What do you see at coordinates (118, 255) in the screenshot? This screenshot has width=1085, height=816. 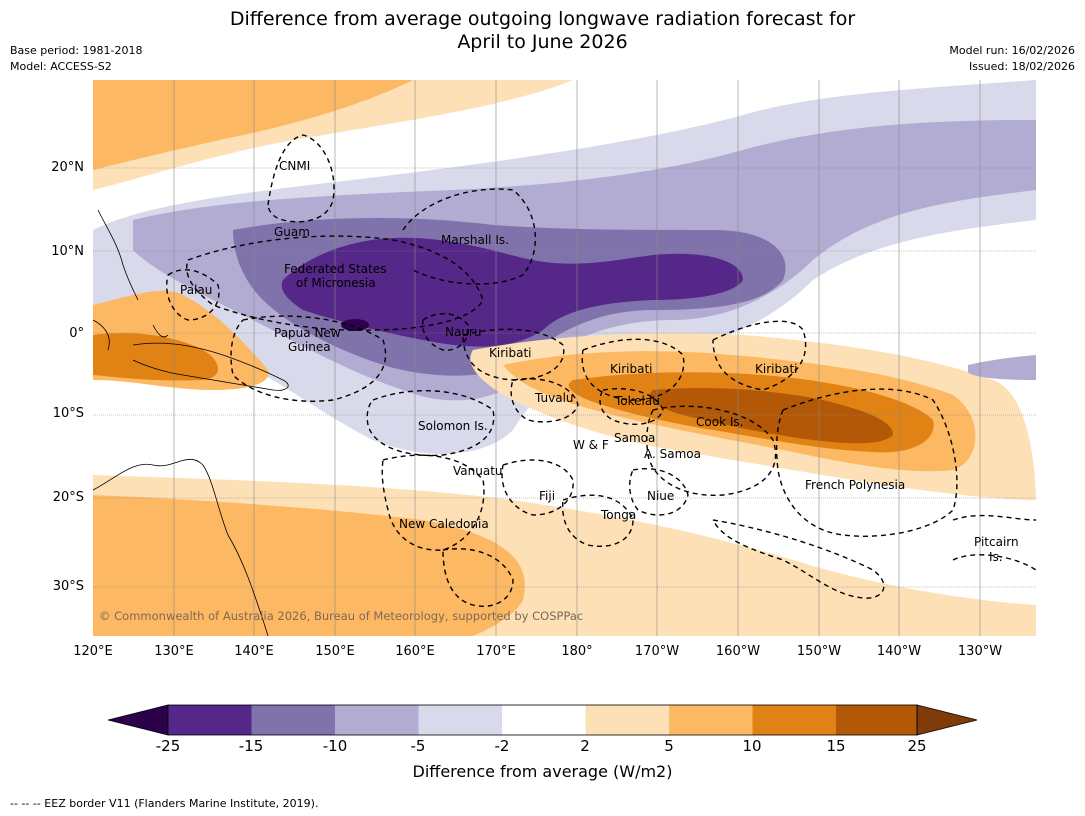 I see `coastline-philippines` at bounding box center [118, 255].